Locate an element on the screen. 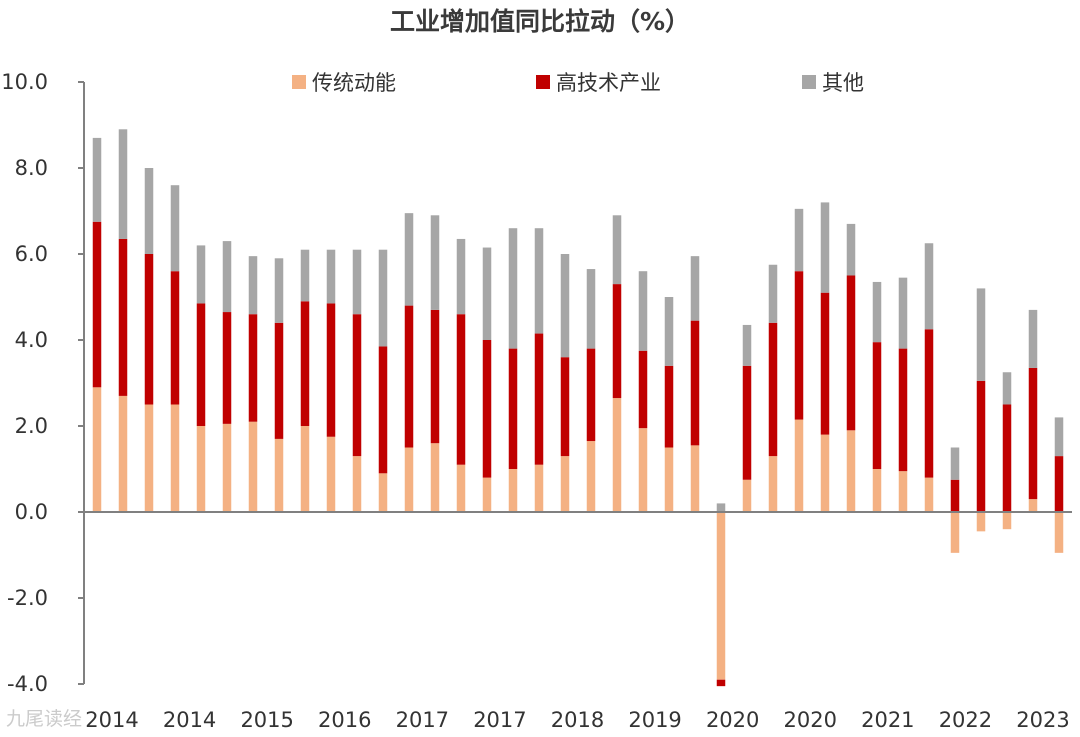 This screenshot has width=1080, height=737. x-tick-label: 2021 is located at coordinates (887, 720).